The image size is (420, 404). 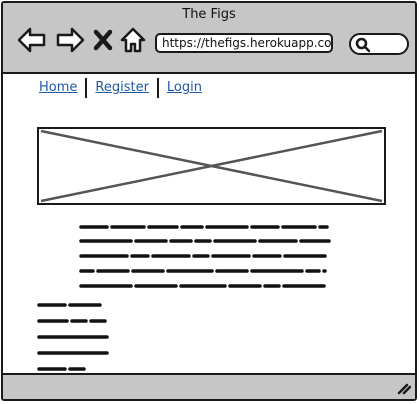 I want to click on search-icon, so click(x=363, y=45).